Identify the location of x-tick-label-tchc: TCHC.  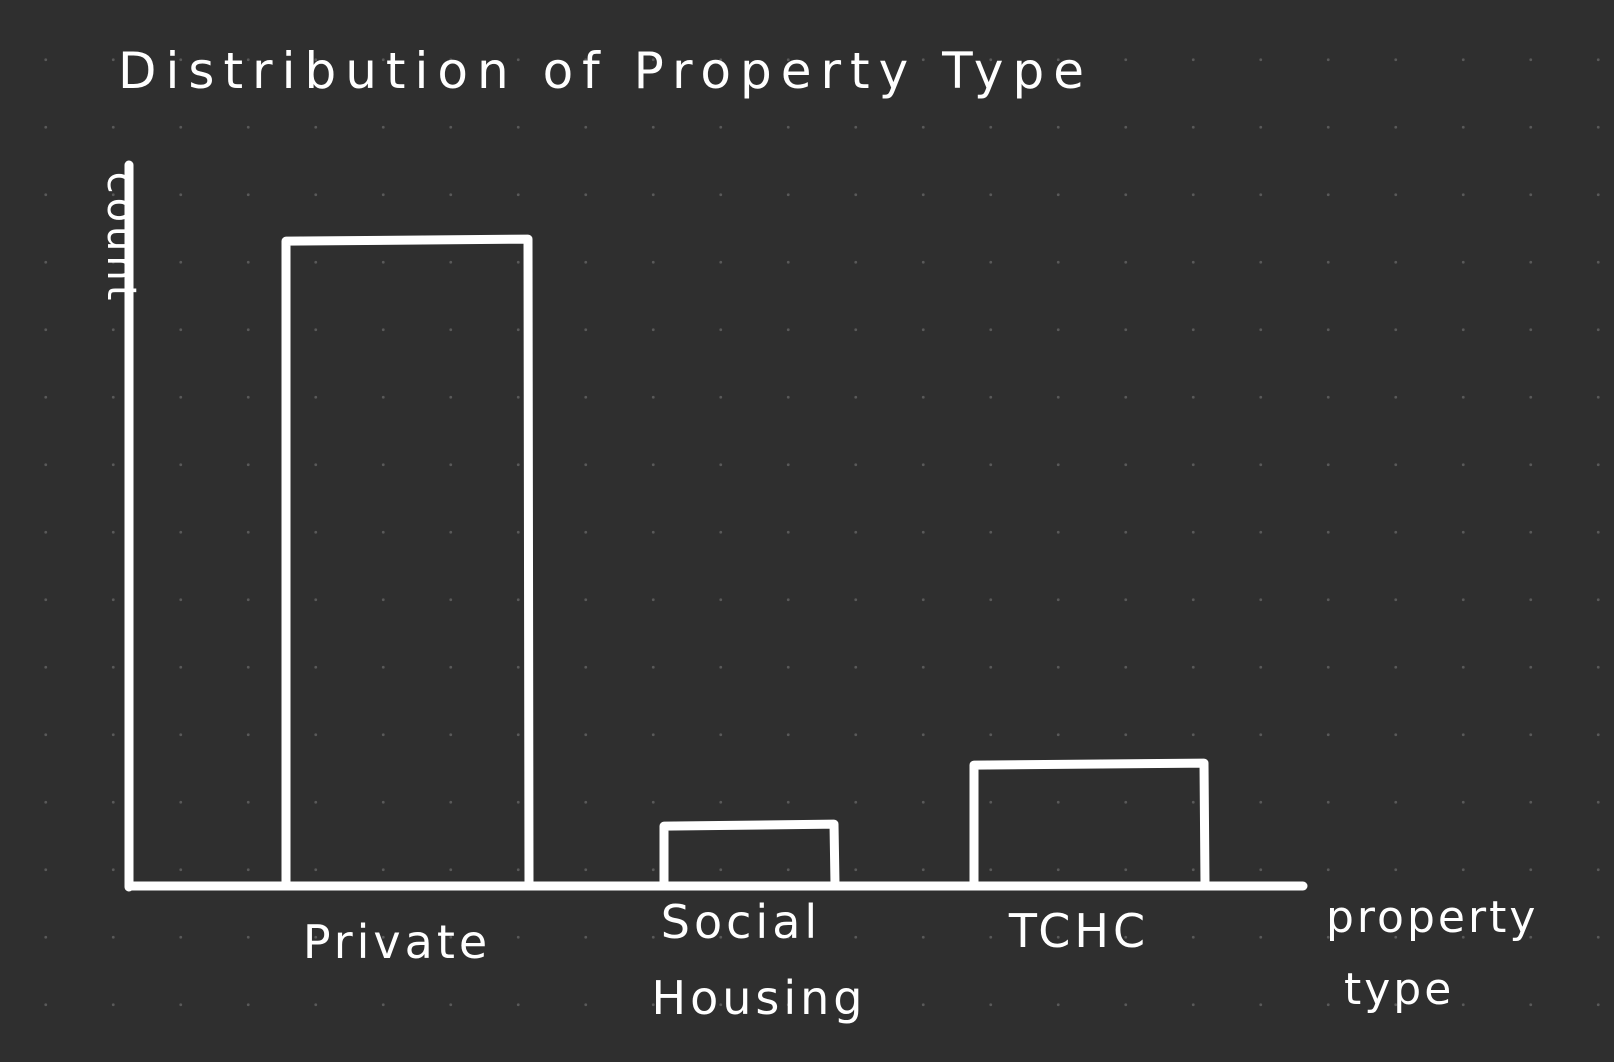
(1078, 931).